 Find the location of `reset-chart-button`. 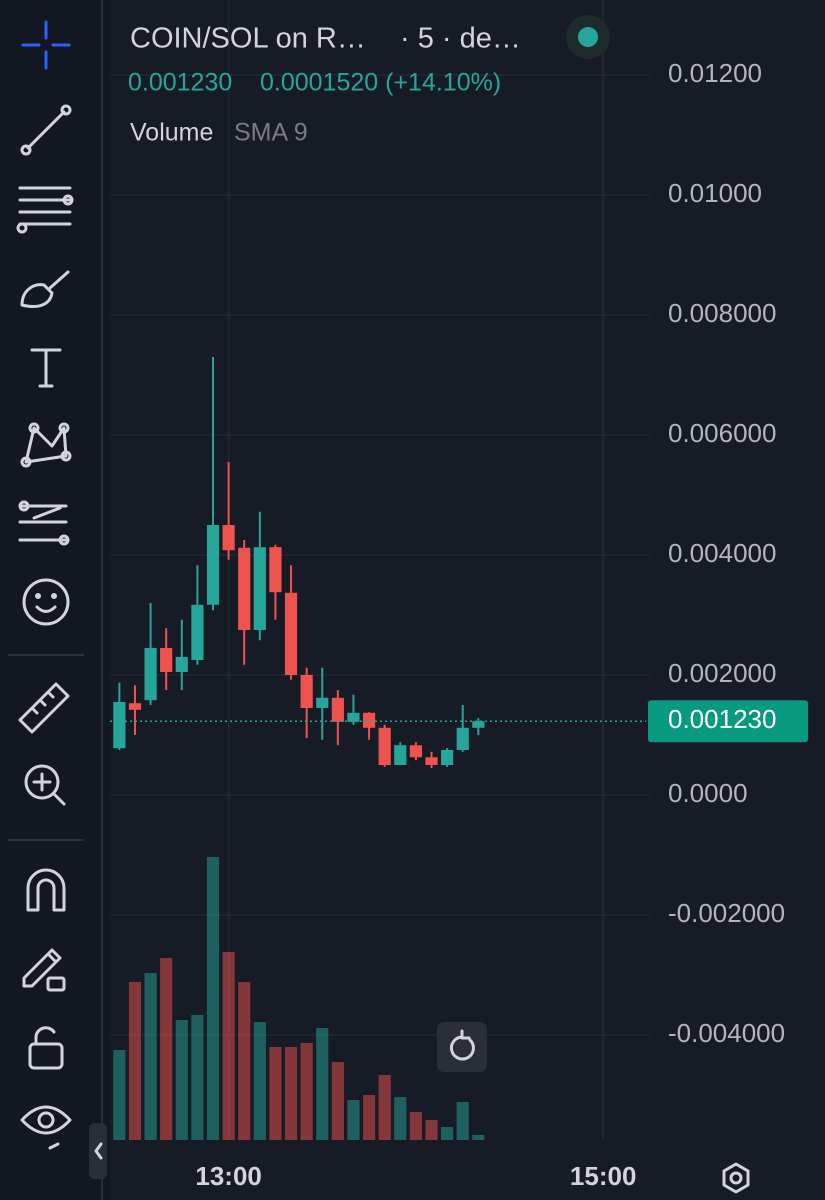

reset-chart-button is located at coordinates (462, 1047).